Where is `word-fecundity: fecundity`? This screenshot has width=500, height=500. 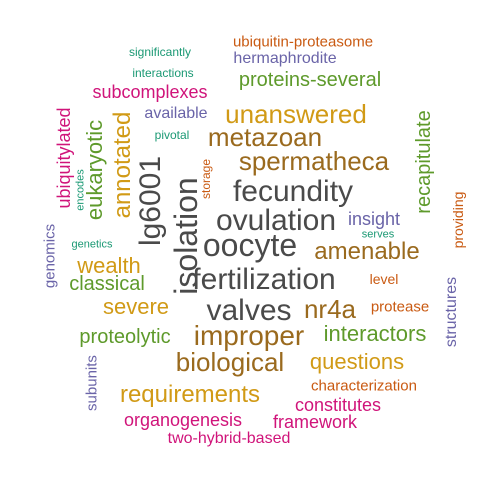
word-fecundity: fecundity is located at coordinates (293, 191).